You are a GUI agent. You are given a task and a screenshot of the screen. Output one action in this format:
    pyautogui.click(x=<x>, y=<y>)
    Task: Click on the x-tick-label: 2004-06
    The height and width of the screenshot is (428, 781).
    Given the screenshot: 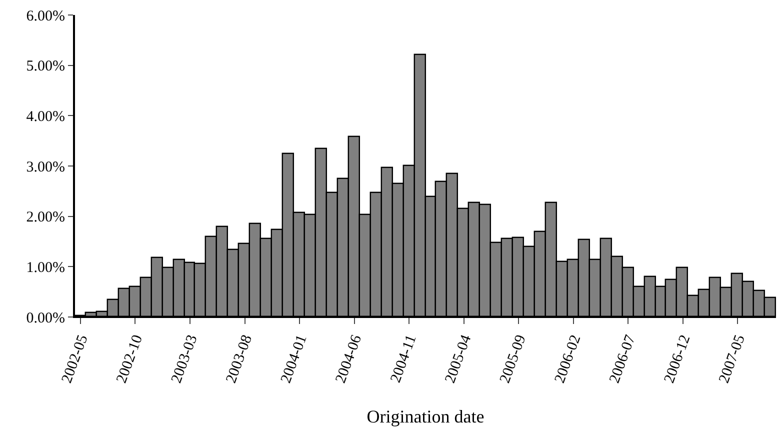 What is the action you would take?
    pyautogui.click(x=349, y=359)
    